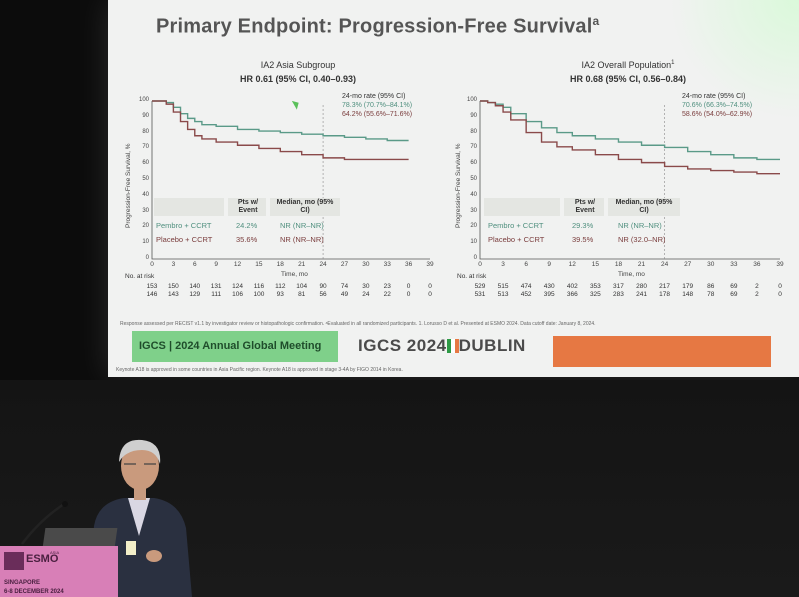 This screenshot has height=597, width=799. Describe the element at coordinates (503, 294) in the screenshot. I see `chart-1-risk-placebo: 513` at that location.